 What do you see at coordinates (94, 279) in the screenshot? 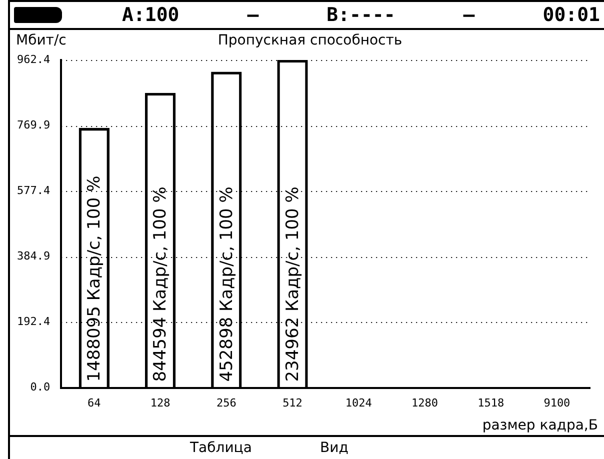
I see `annotation: 1488095 Кадр/с, 100 %` at bounding box center [94, 279].